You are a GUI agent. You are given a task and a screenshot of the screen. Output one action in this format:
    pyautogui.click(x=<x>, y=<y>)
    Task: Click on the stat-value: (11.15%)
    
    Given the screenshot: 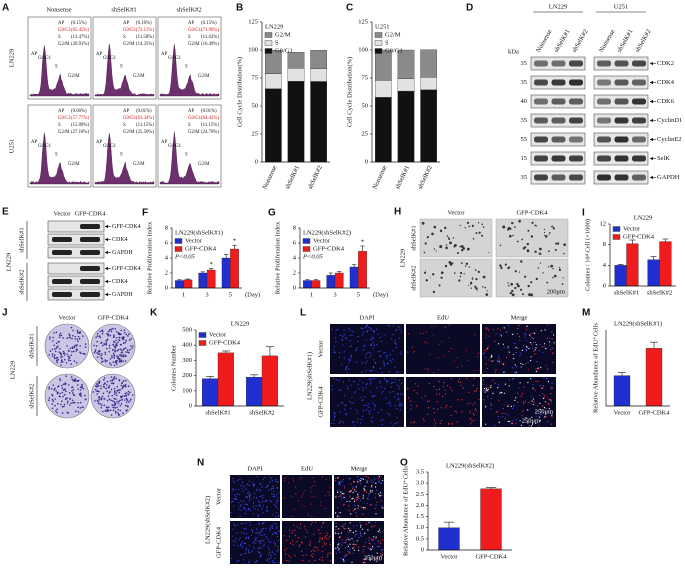 What is the action you would take?
    pyautogui.click(x=145, y=125)
    